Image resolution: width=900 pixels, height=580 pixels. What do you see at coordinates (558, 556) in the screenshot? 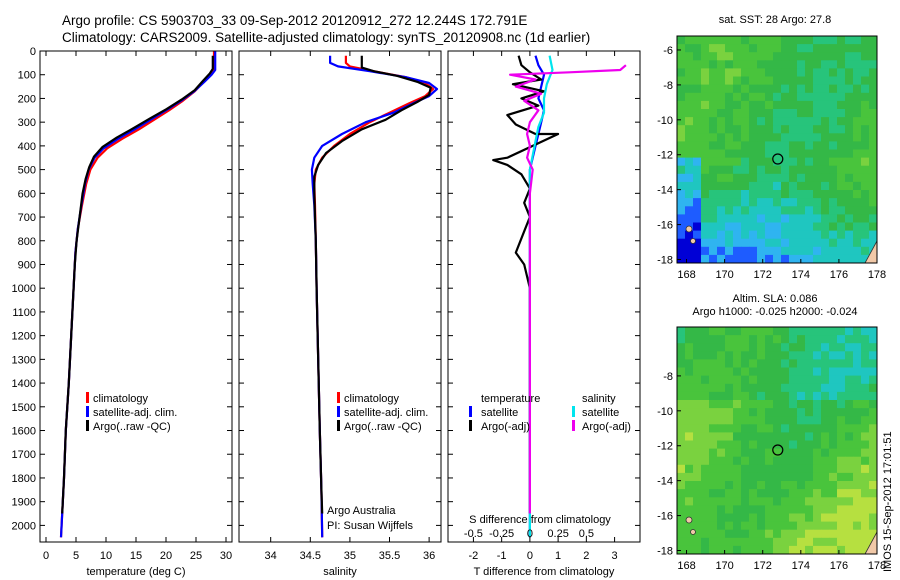
I see `difference-xtick-label: 1` at bounding box center [558, 556].